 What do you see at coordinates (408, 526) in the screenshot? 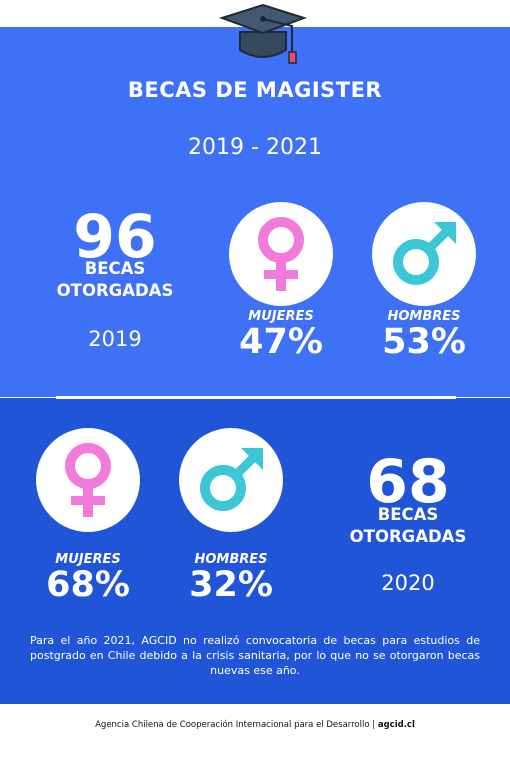
I see `scholarships-label-2020: BECAS OTORGADAS` at bounding box center [408, 526].